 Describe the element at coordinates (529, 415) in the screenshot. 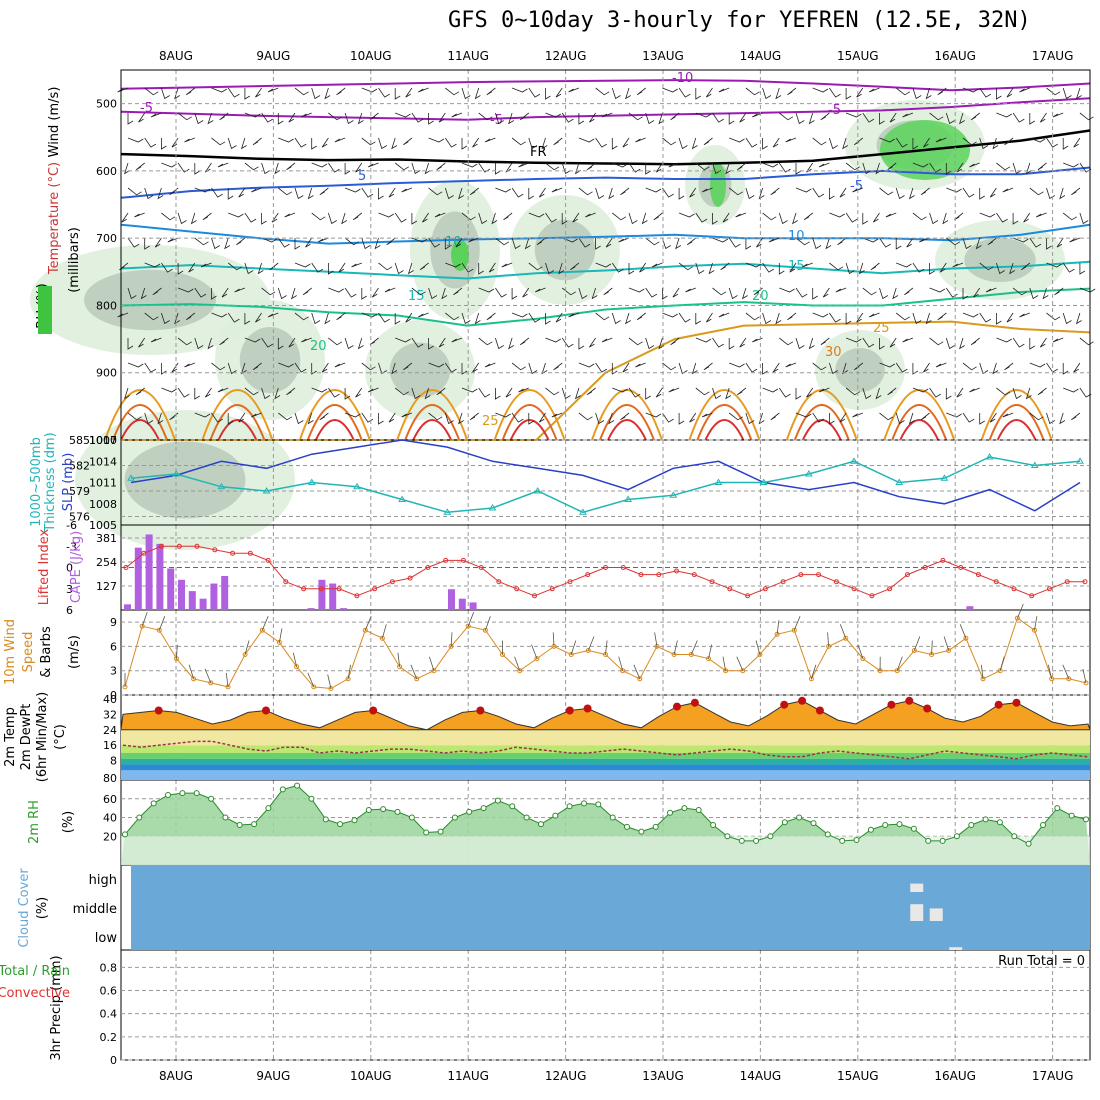

I see `surface-isotherm` at that location.